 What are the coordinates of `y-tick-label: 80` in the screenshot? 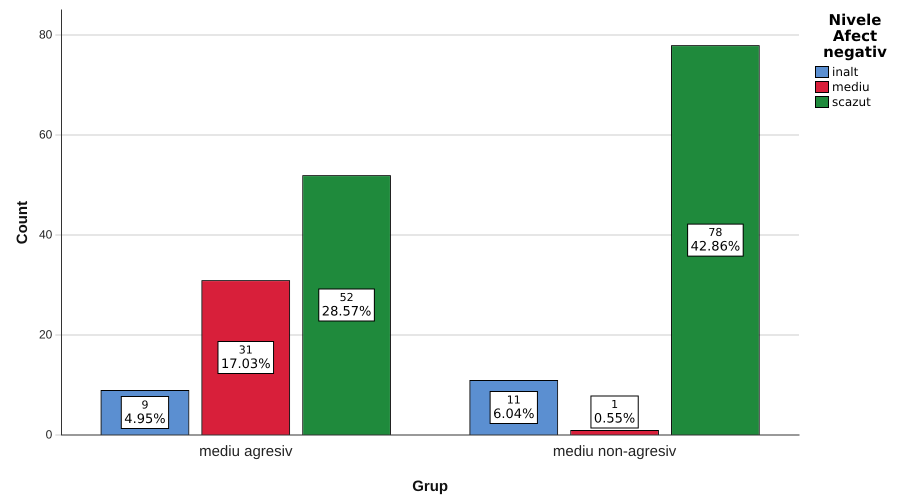 It's located at (45, 35).